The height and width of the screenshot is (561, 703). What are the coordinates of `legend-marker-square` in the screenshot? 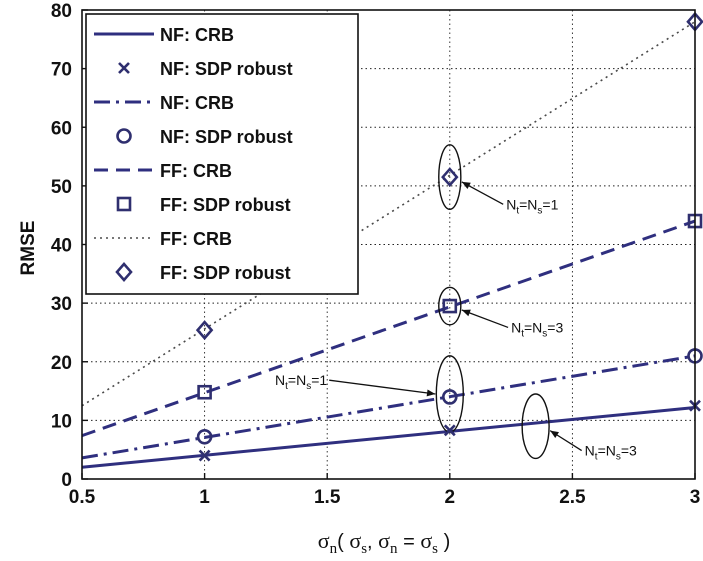 It's located at (124, 204).